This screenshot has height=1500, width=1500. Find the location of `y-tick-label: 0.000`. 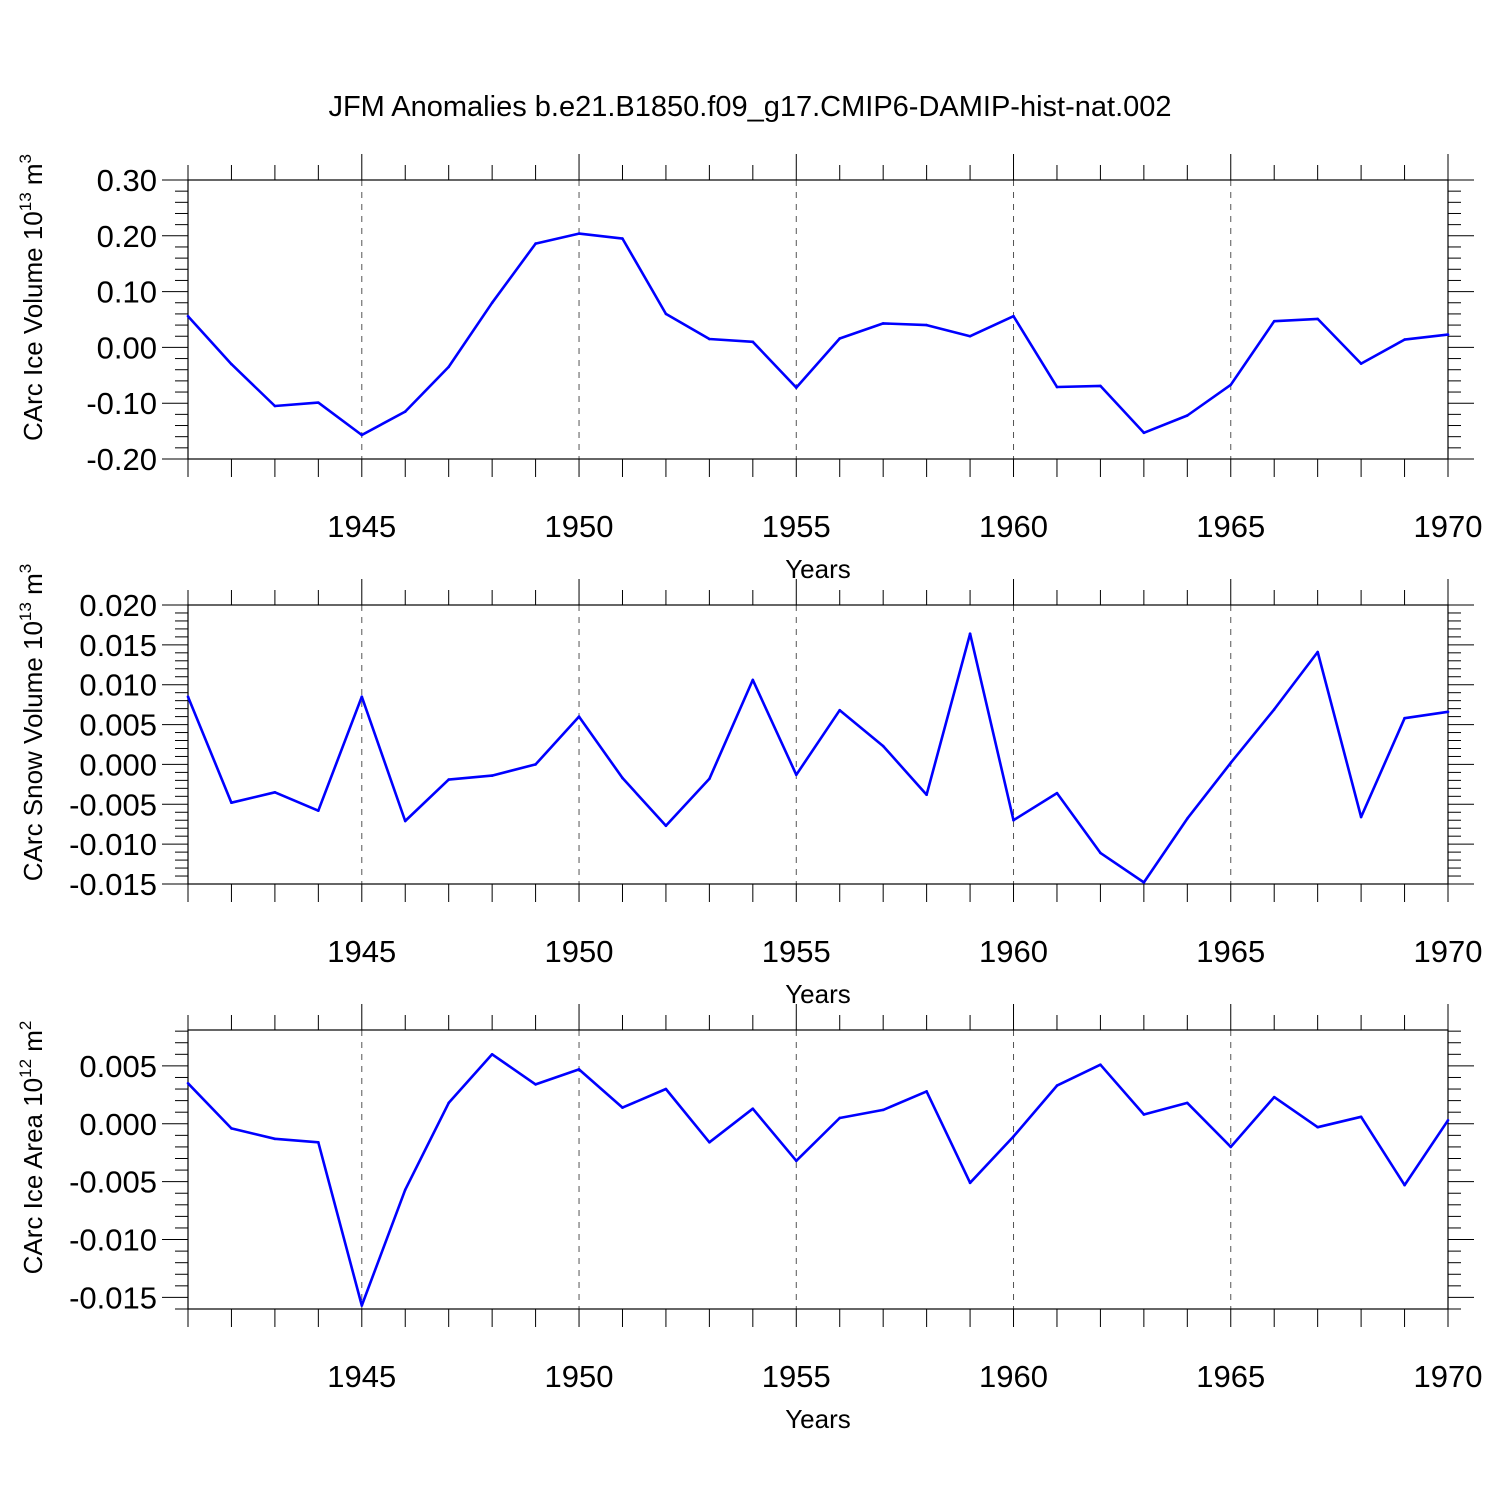

y-tick-label: 0.000 is located at coordinates (118, 1124).